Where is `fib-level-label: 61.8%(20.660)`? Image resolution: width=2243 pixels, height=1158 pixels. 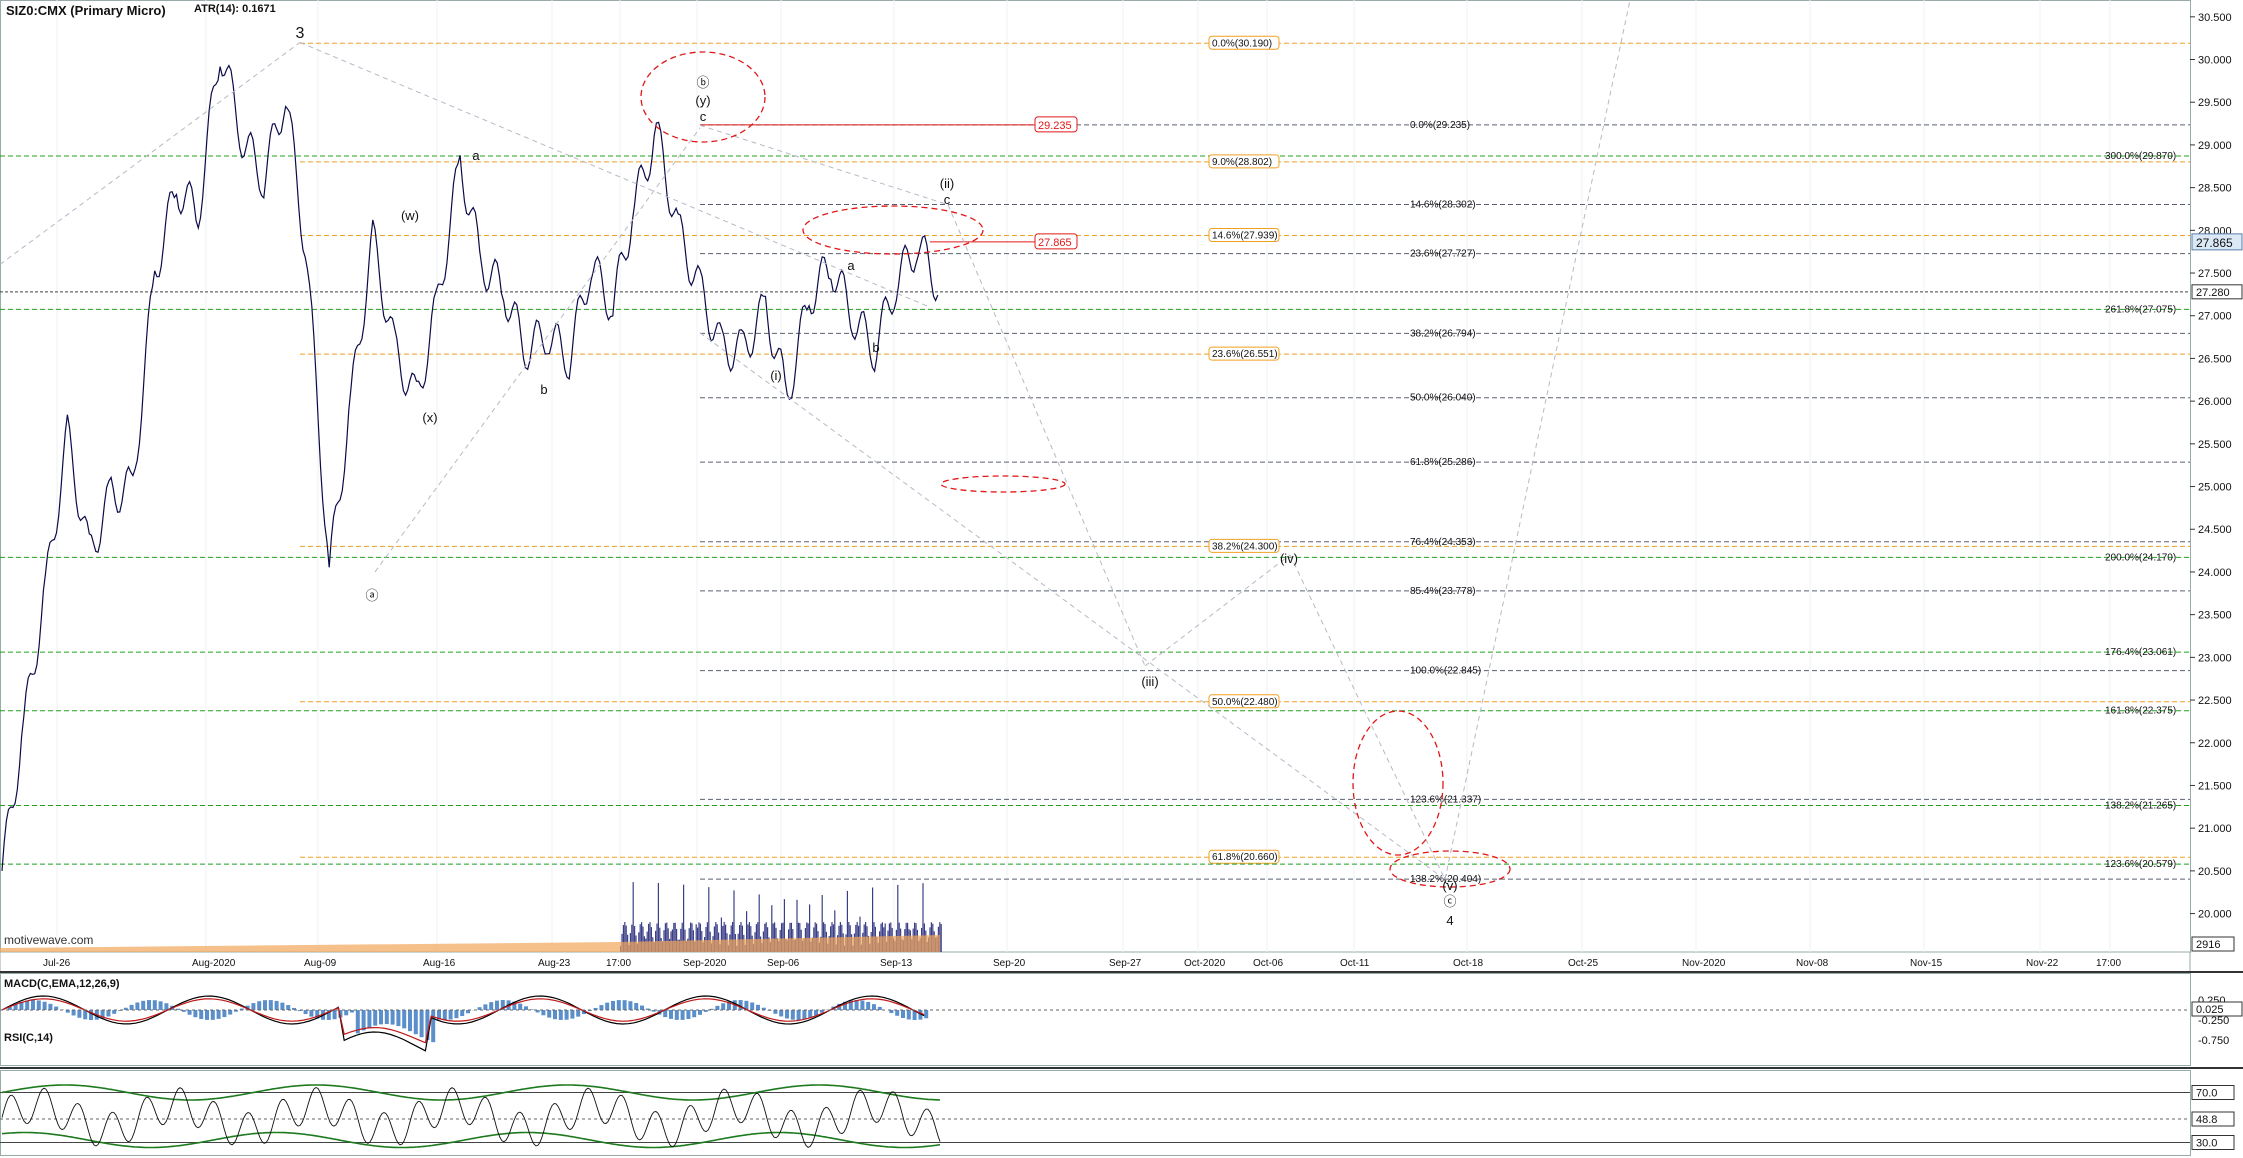 fib-level-label: 61.8%(20.660) is located at coordinates (1245, 857).